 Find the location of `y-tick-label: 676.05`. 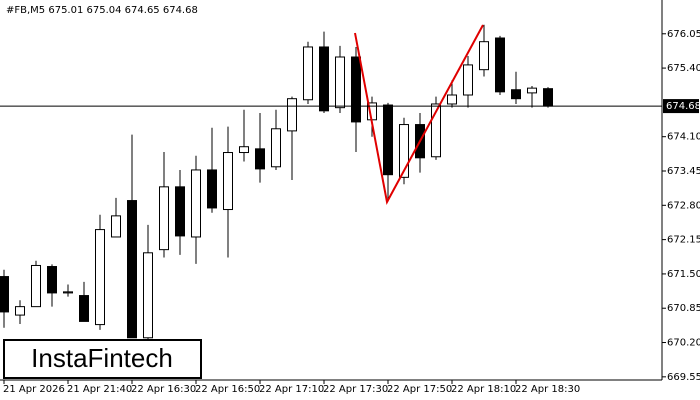

y-tick-label: 676.05 is located at coordinates (683, 34).